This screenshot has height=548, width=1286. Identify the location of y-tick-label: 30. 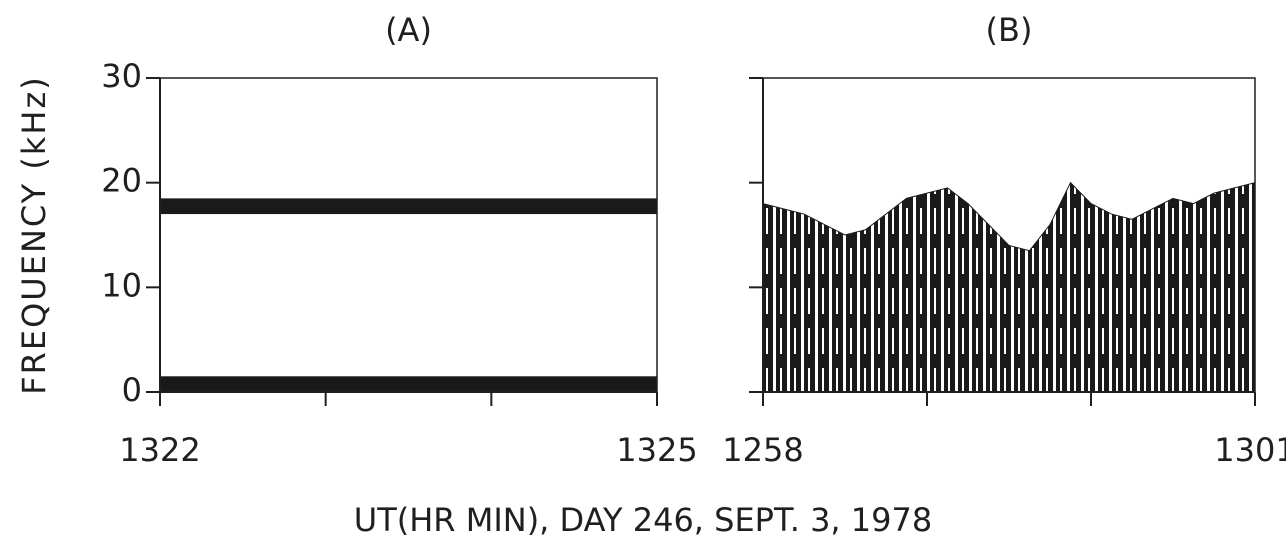
(121, 76).